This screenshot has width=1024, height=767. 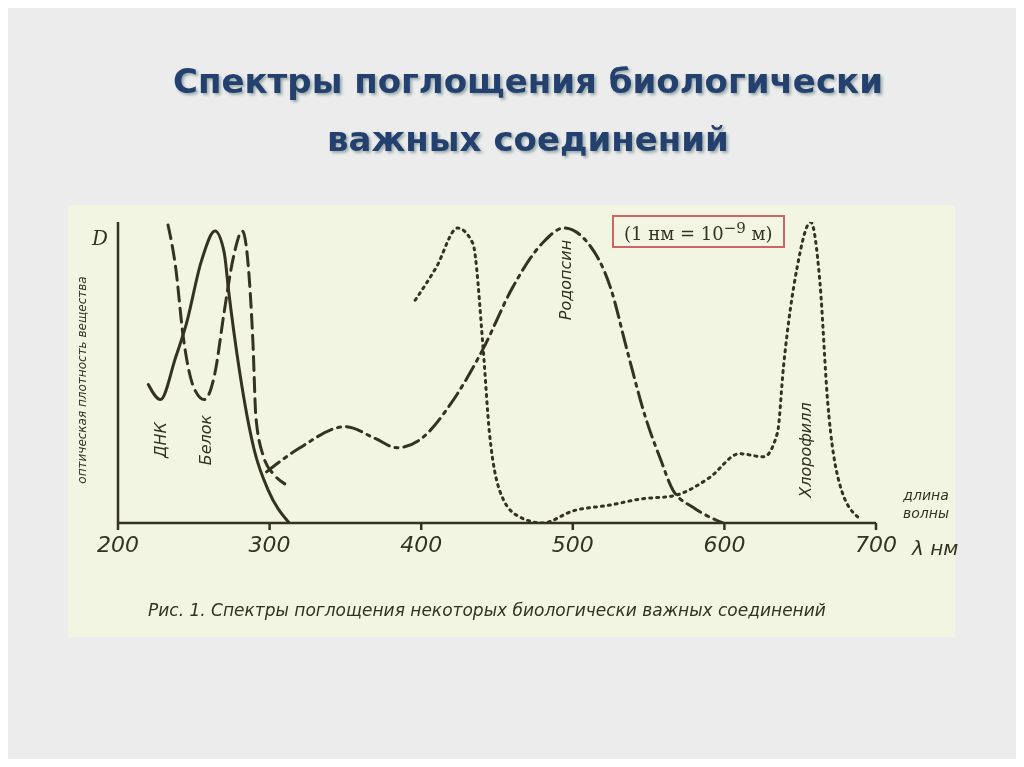 I want to click on x-tick-label: 600, so click(x=724, y=544).